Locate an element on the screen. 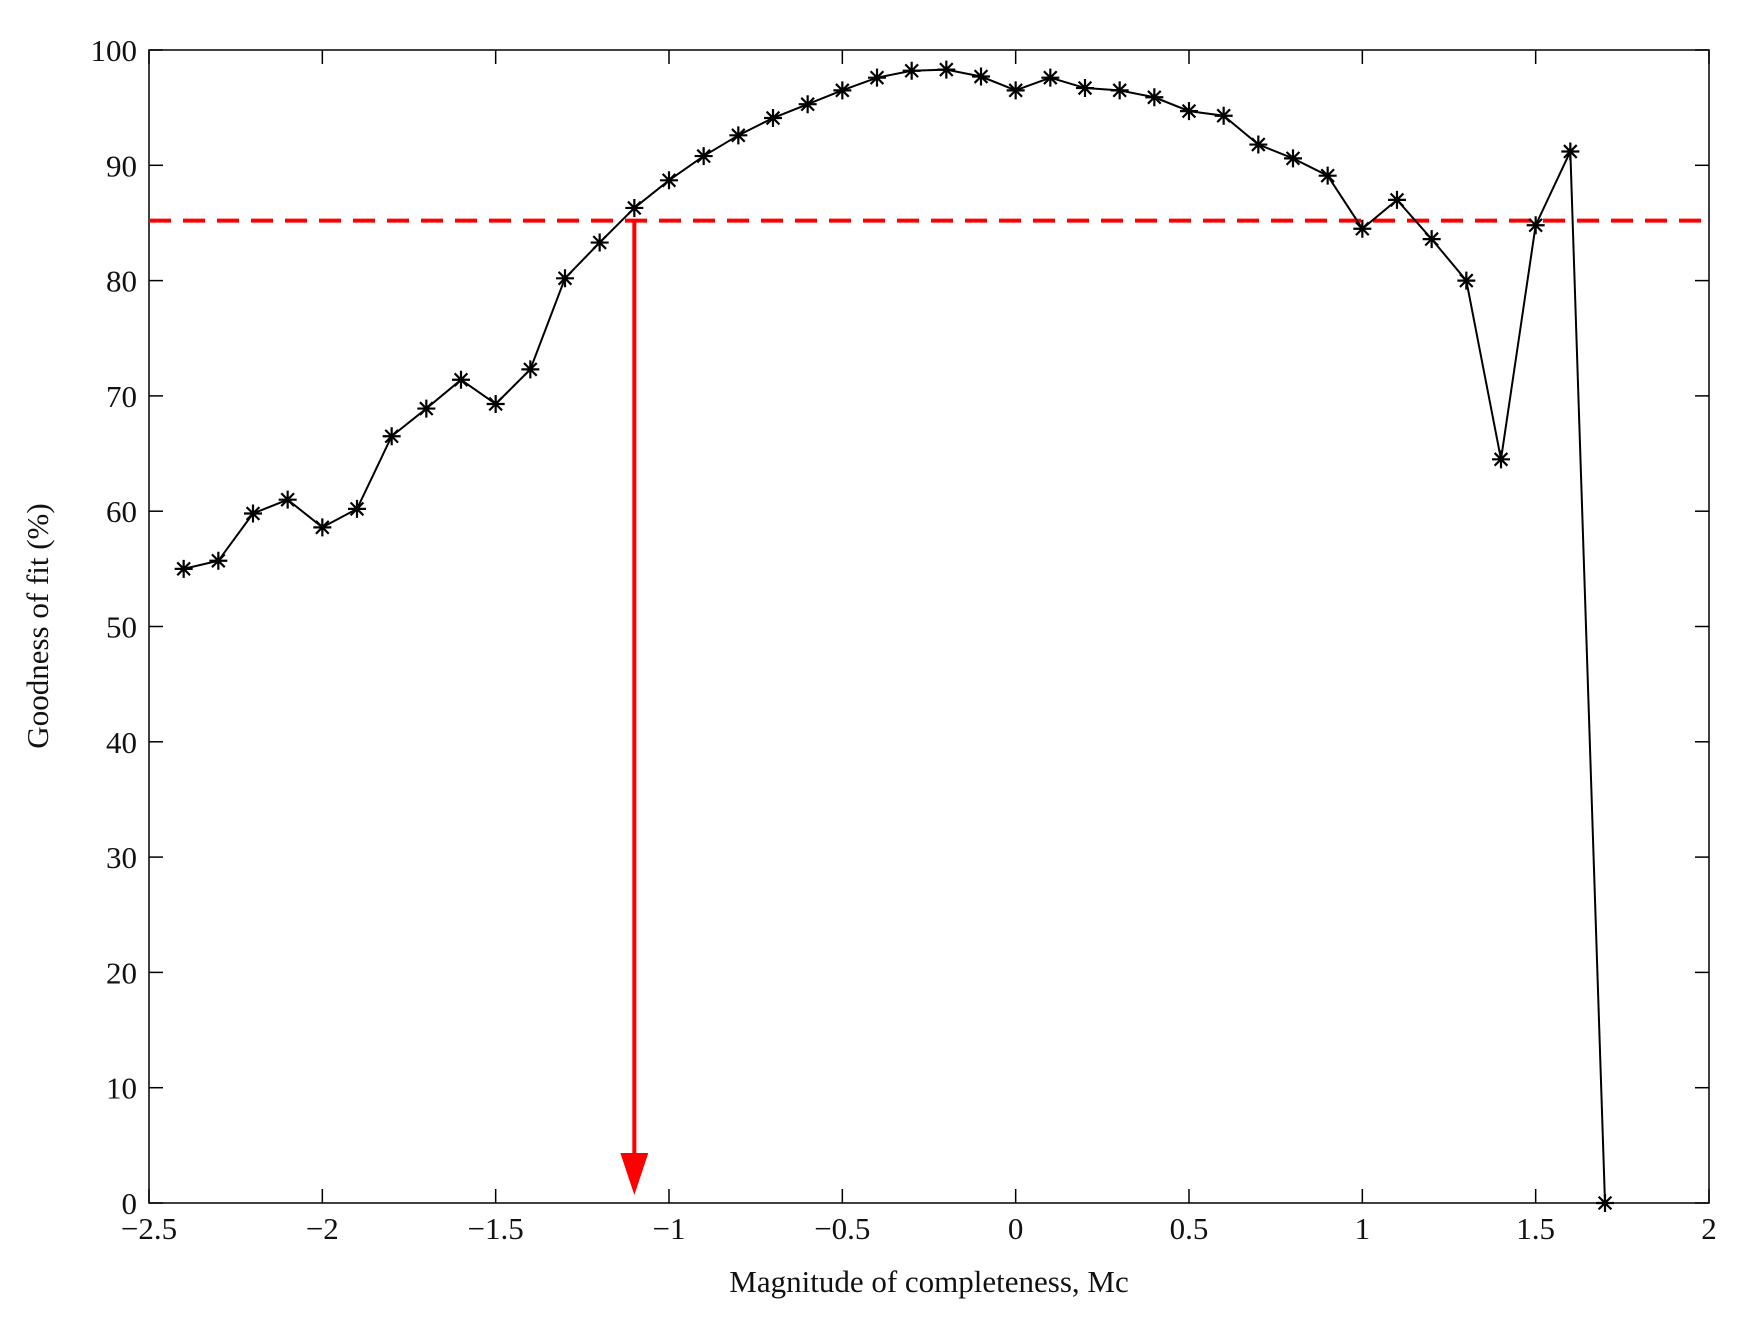 The height and width of the screenshot is (1333, 1742). x-tick-label: 1 is located at coordinates (1363, 1228).